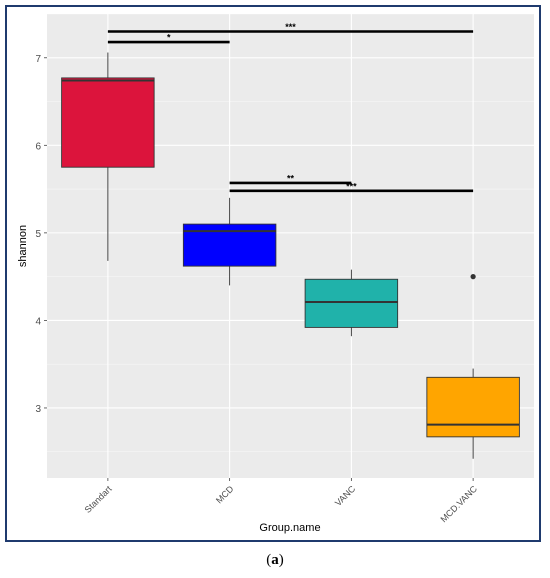 This screenshot has height=578, width=550. I want to click on y-tick-label: 4, so click(38, 321).